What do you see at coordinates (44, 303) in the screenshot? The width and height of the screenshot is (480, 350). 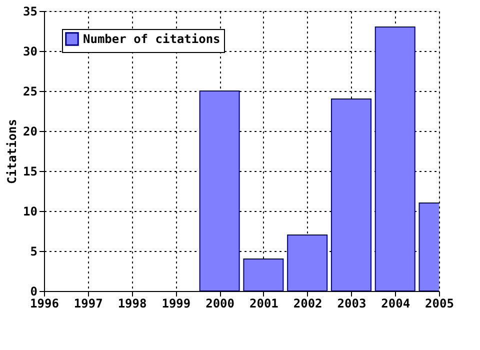 I see `x-tick-label: 1996` at bounding box center [44, 303].